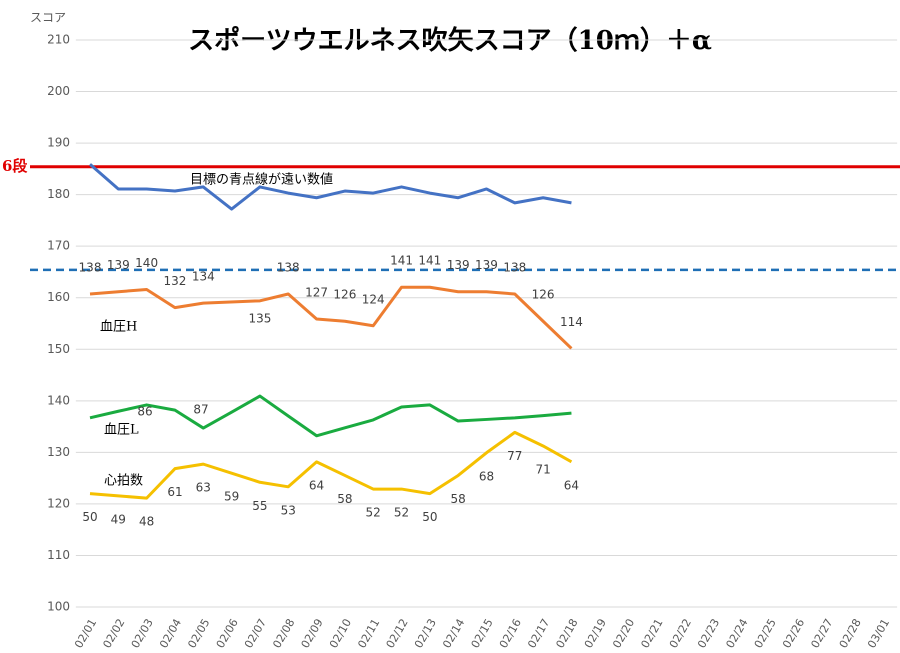  What do you see at coordinates (58, 91) in the screenshot?
I see `y-tick-label: 200` at bounding box center [58, 91].